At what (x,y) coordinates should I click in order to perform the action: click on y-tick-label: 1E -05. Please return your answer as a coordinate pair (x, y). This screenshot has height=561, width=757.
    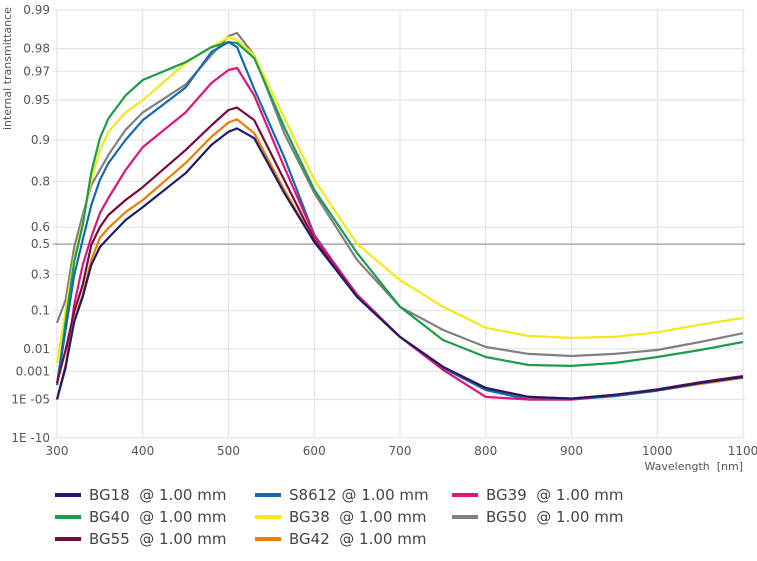
    Looking at the image, I should click on (30, 400).